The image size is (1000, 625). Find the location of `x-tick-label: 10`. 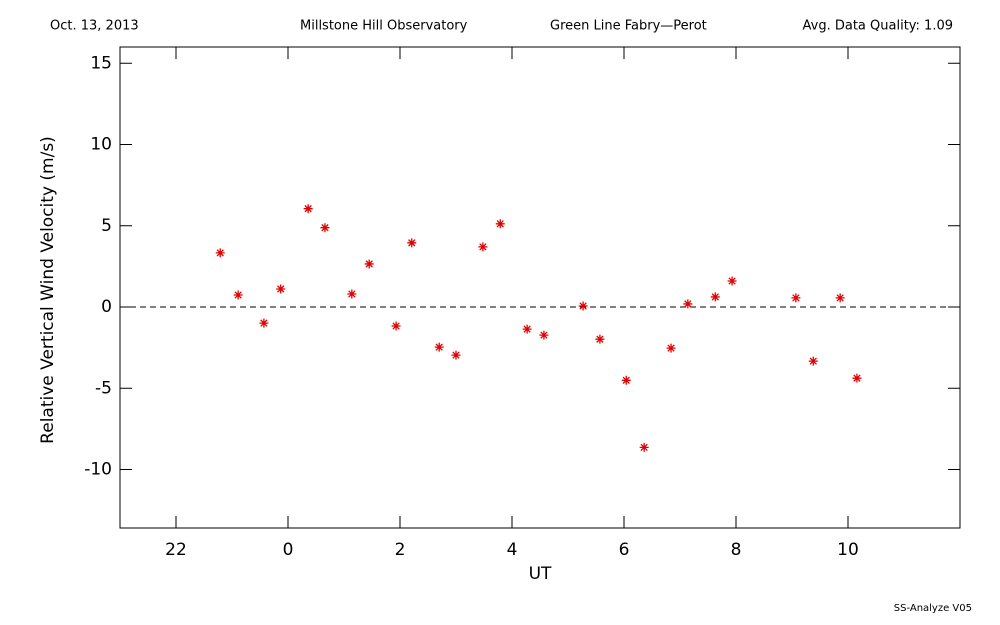

x-tick-label: 10 is located at coordinates (848, 550).